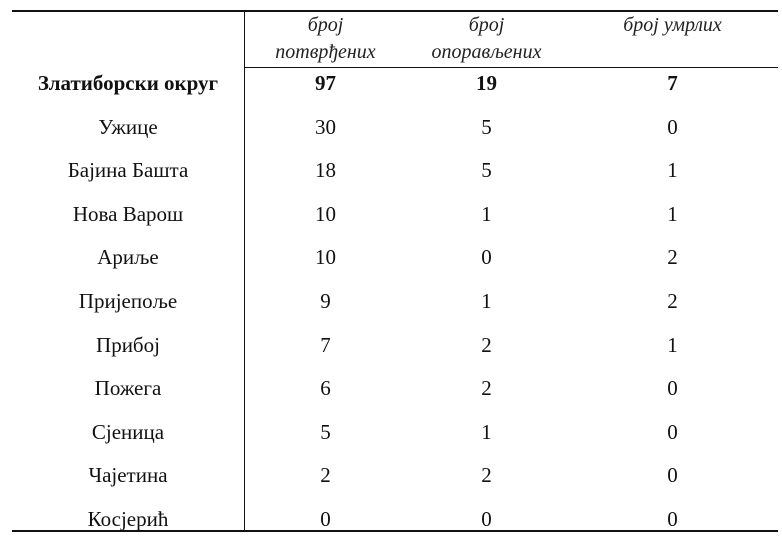 This screenshot has width=782, height=547. What do you see at coordinates (128, 300) in the screenshot?
I see `row-name: Пријепоље` at bounding box center [128, 300].